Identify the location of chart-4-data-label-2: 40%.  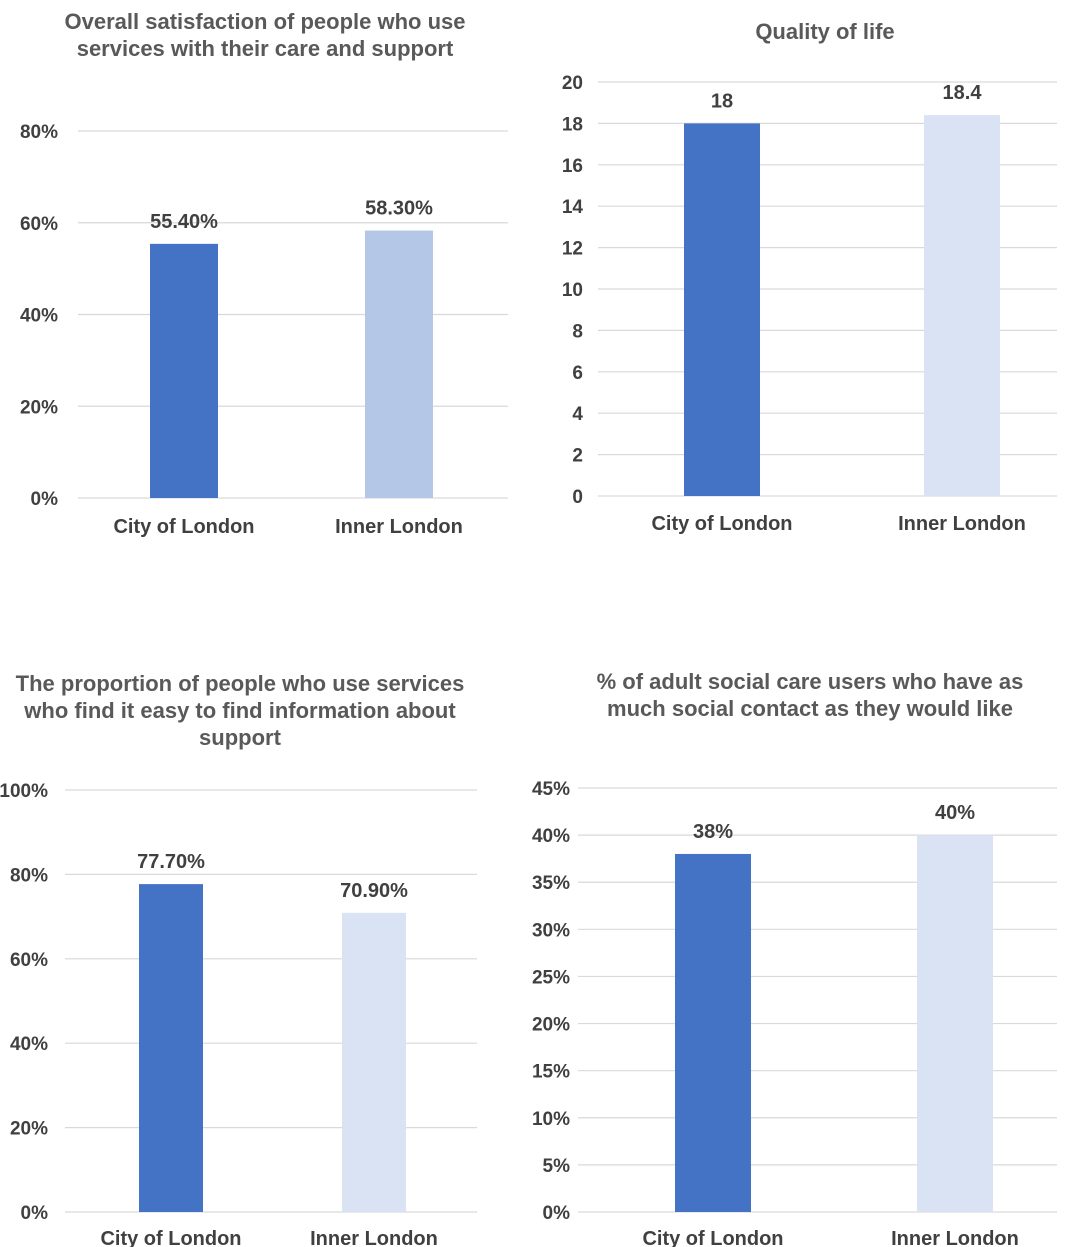
(955, 813).